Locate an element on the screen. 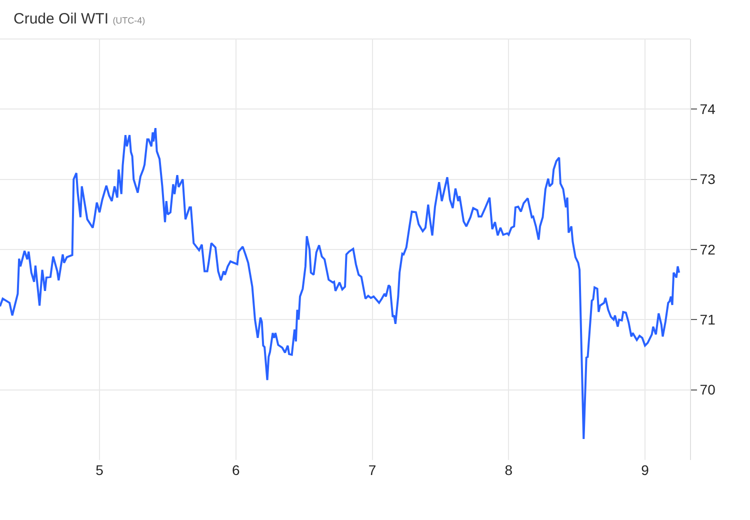 This screenshot has width=750, height=520. x-tick-label: 9 is located at coordinates (645, 470).